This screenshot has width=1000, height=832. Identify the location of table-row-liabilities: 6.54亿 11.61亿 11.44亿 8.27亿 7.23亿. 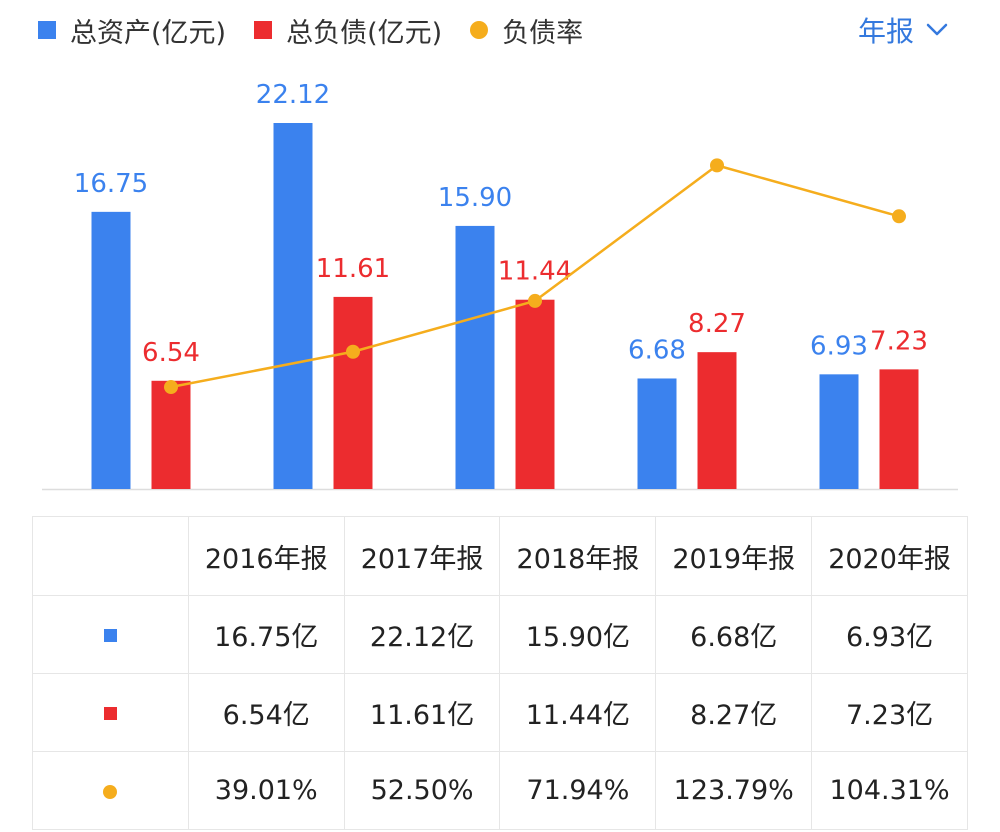
(500, 712).